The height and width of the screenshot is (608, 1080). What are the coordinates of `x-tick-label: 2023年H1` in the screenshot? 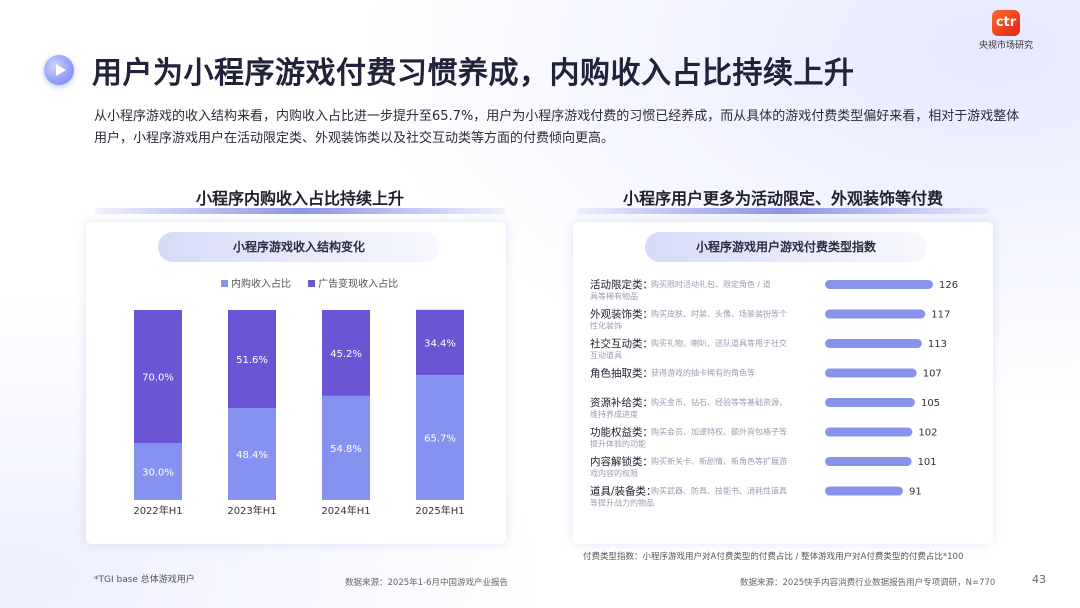 It's located at (251, 510).